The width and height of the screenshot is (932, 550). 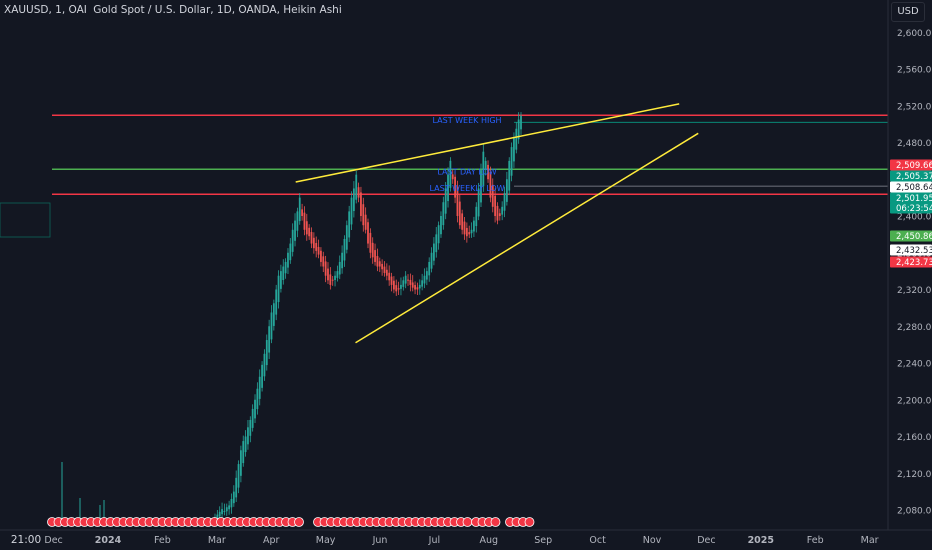 What do you see at coordinates (914, 291) in the screenshot?
I see `price-tick-label: 2,320.000` at bounding box center [914, 291].